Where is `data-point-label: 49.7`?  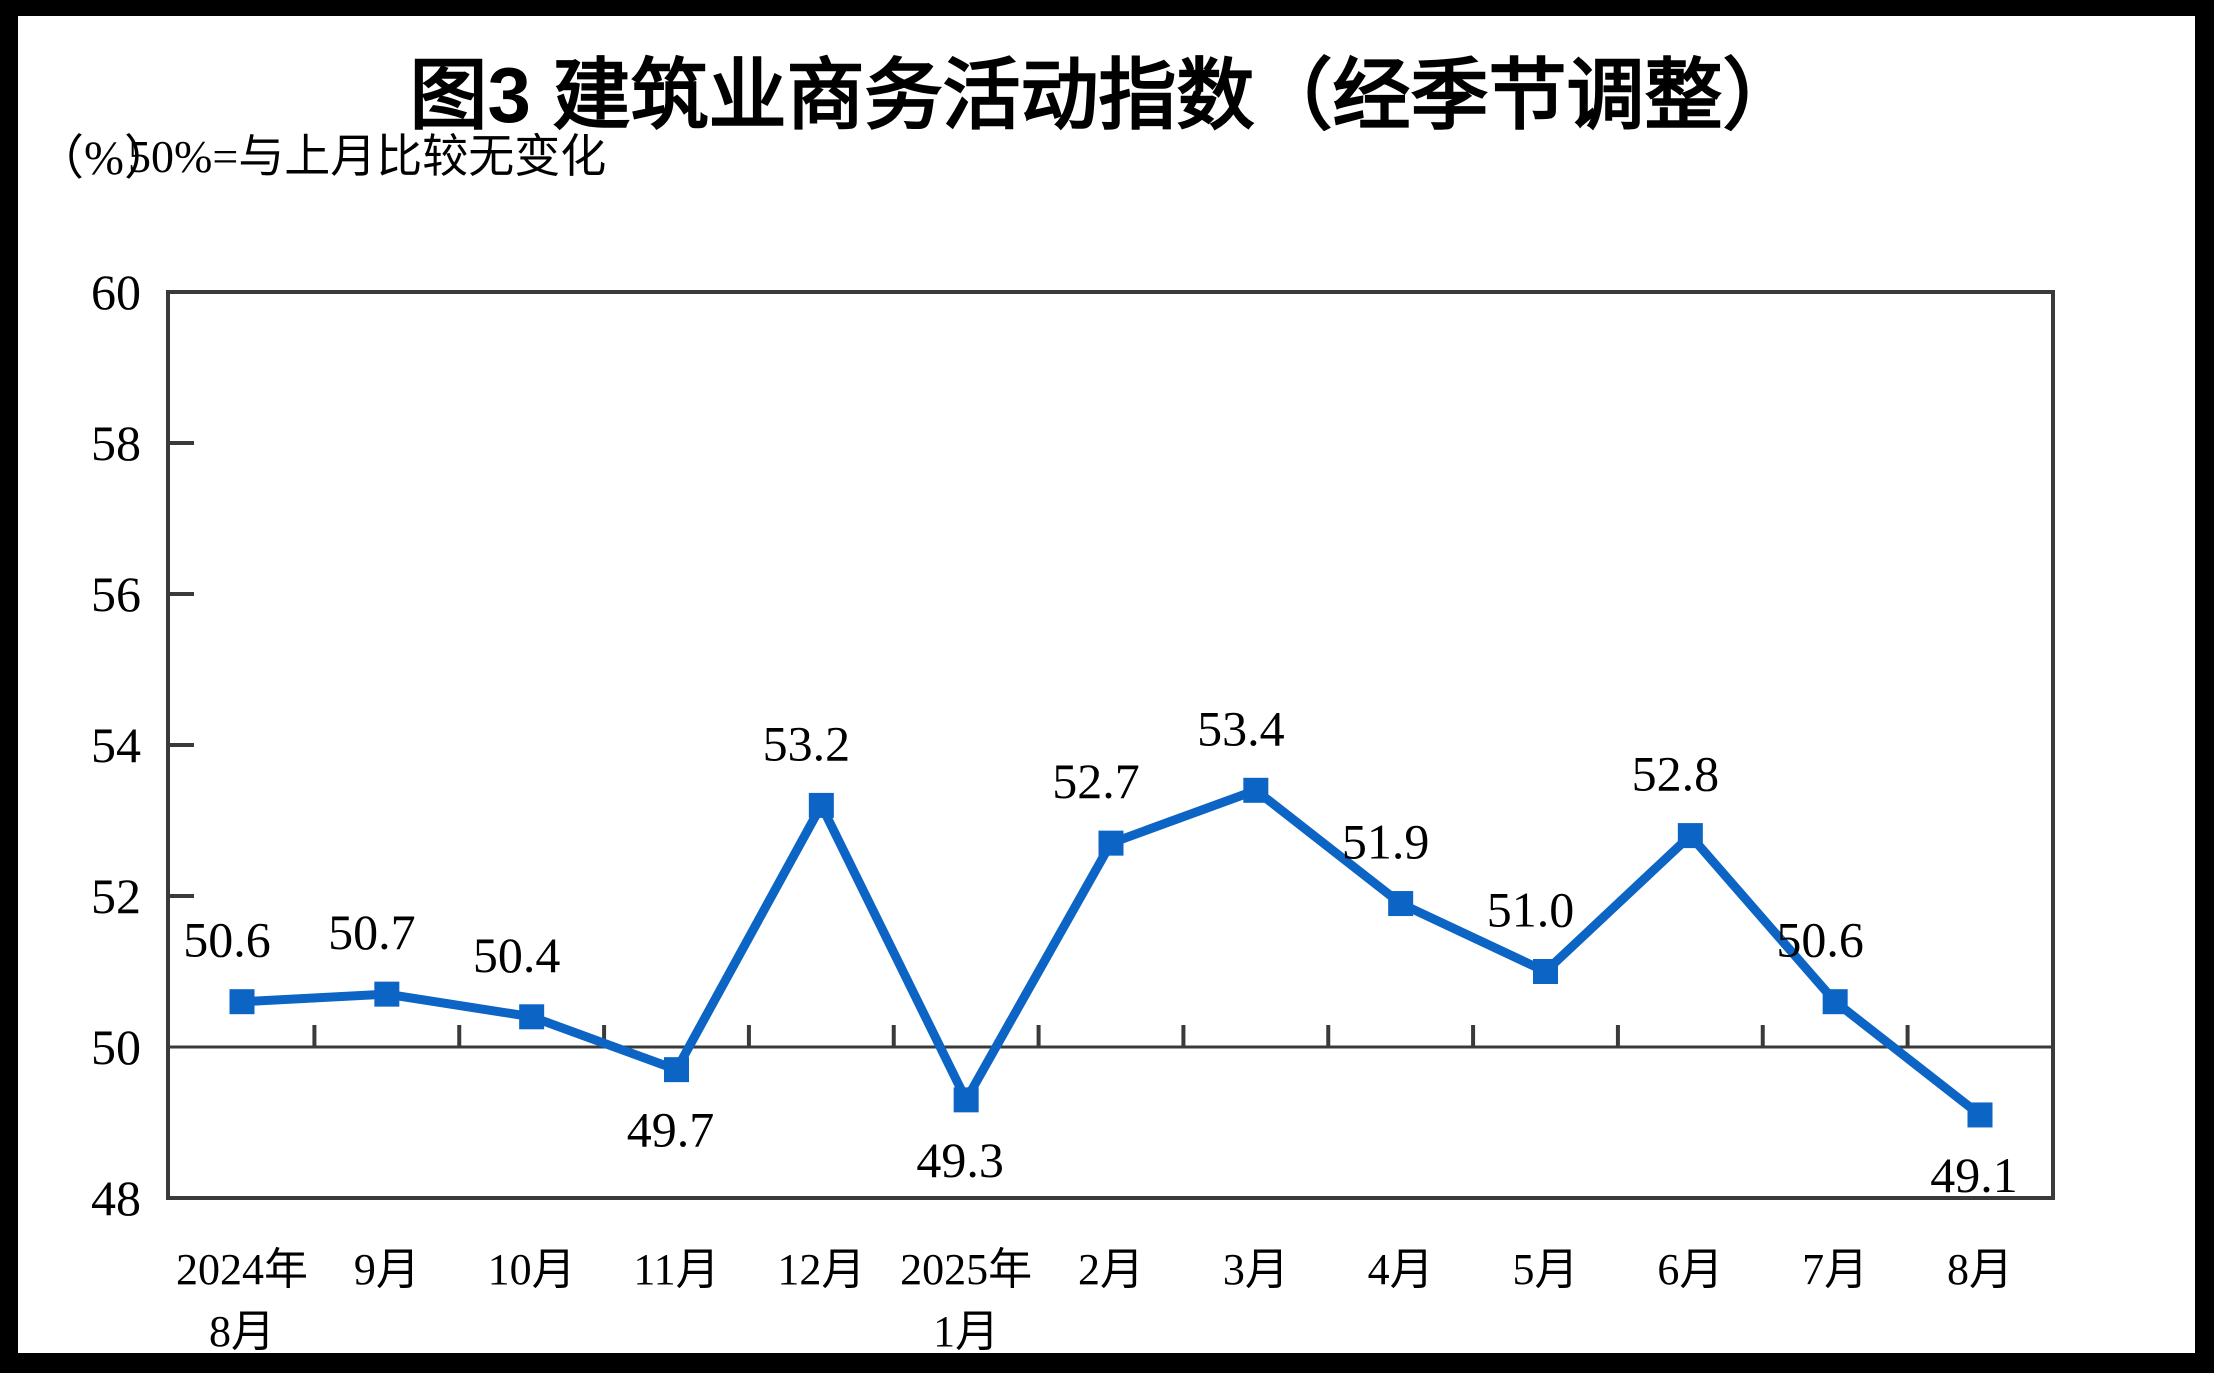
data-point-label: 49.7 is located at coordinates (671, 1130).